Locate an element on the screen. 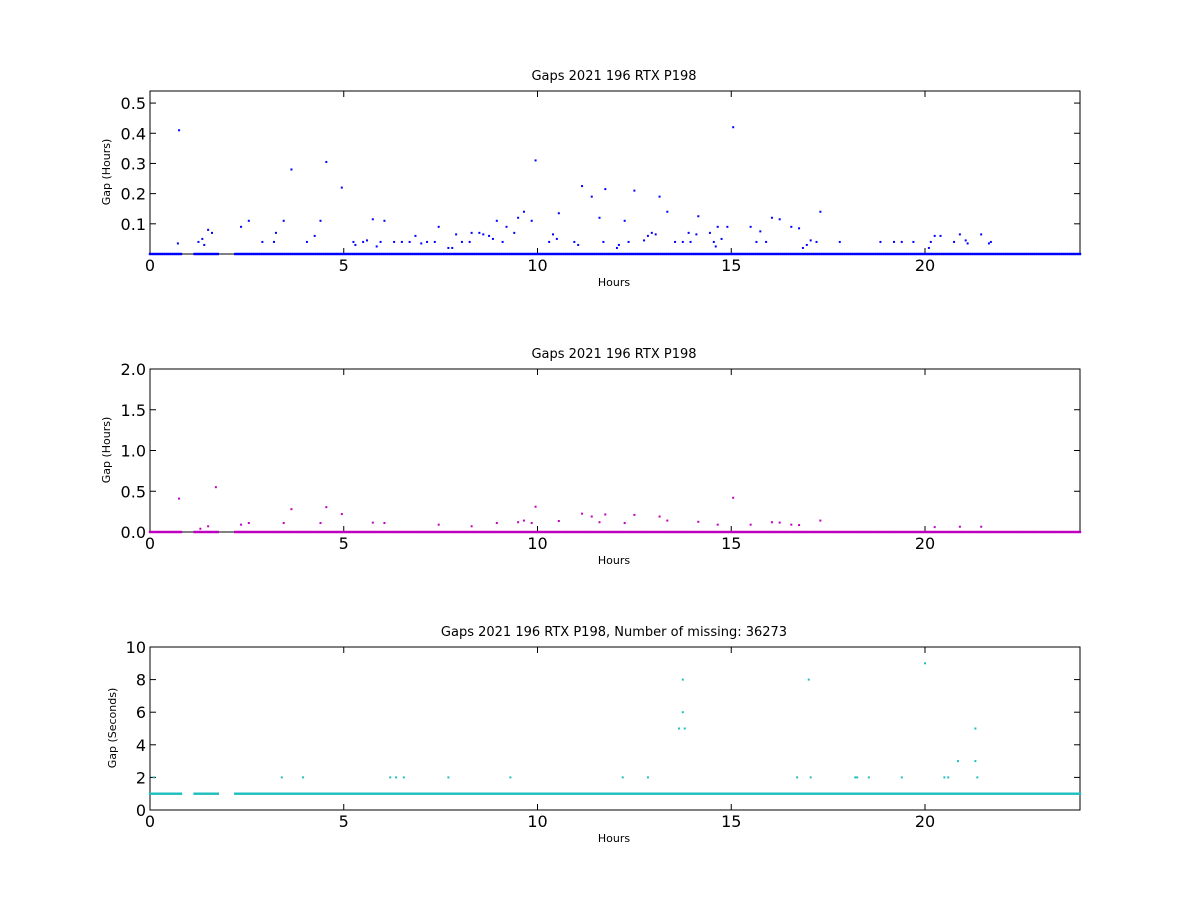  y-tick-label: 0 is located at coordinates (141, 810).